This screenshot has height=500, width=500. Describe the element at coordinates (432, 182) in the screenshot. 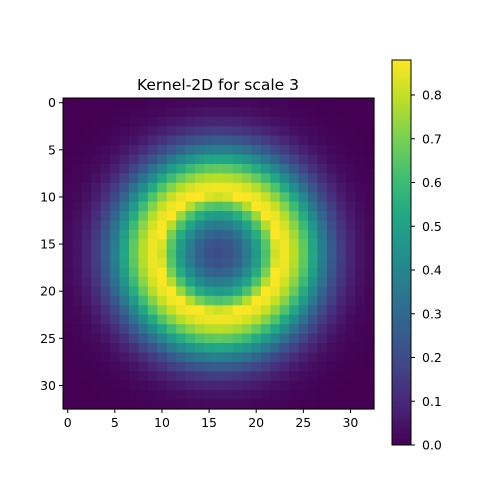

I see `colorbar-tick-label: 0.6` at that location.